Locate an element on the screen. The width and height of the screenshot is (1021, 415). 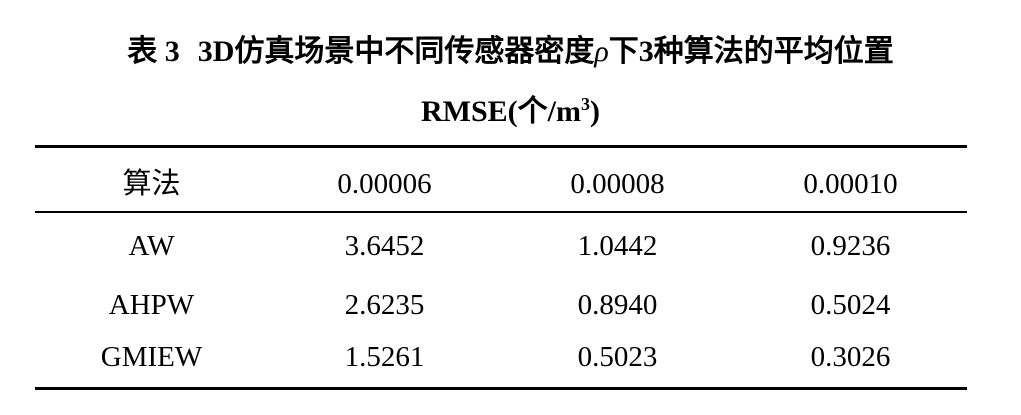
table-caption: 表 3 3D仿真场景中不同传感器密度ρ下3种算法的平均位置 is located at coordinates (510, 52).